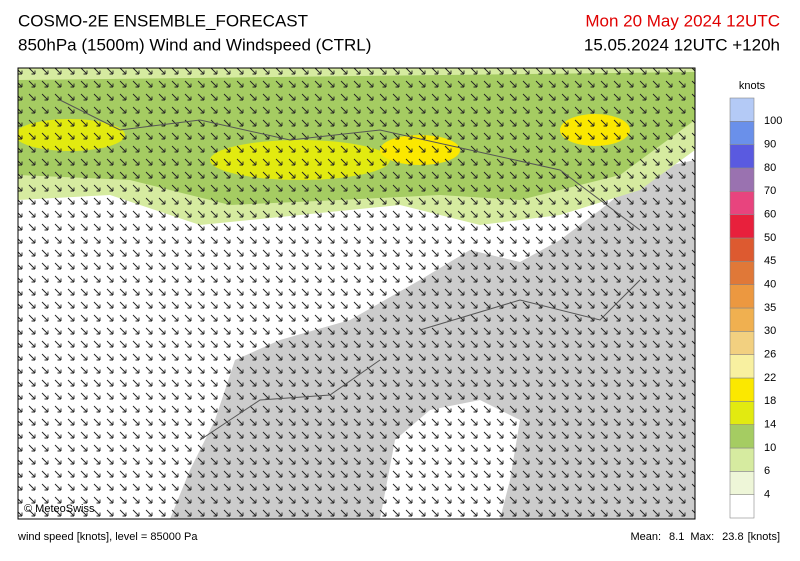 This screenshot has width=800, height=561. Describe the element at coordinates (163, 20) in the screenshot. I see `title: COSMO-2E ENSEMBLE_FORECAST` at that location.